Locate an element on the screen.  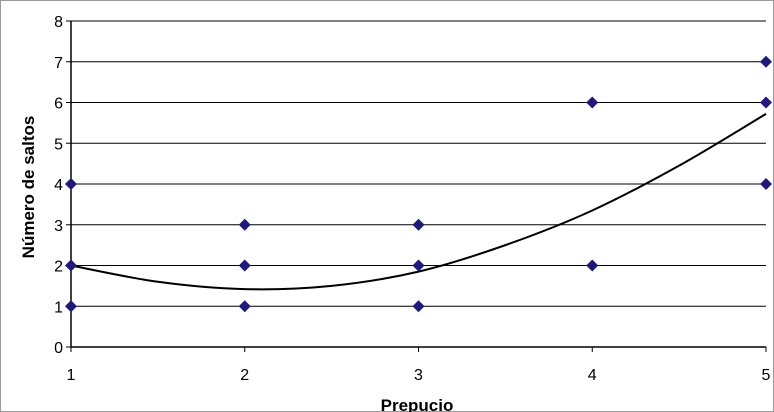
y-tick-label: 2 is located at coordinates (58, 267).